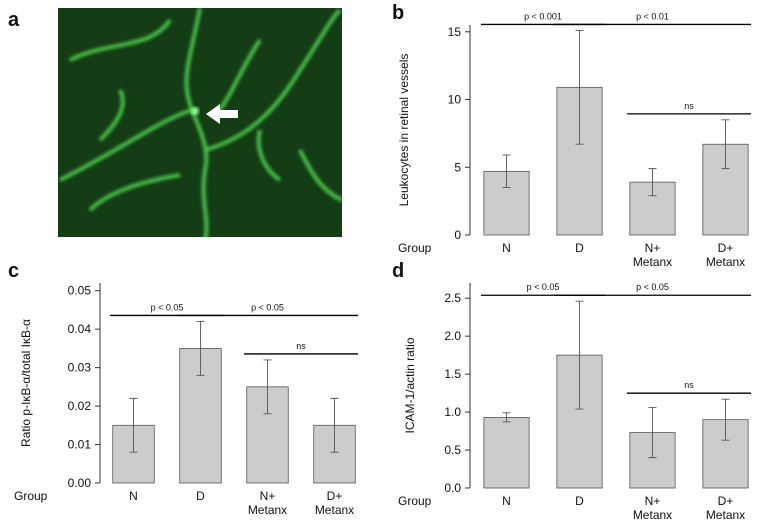 This screenshot has width=767, height=529. What do you see at coordinates (80, 483) in the screenshot?
I see `y-tick-label: 0.00` at bounding box center [80, 483].